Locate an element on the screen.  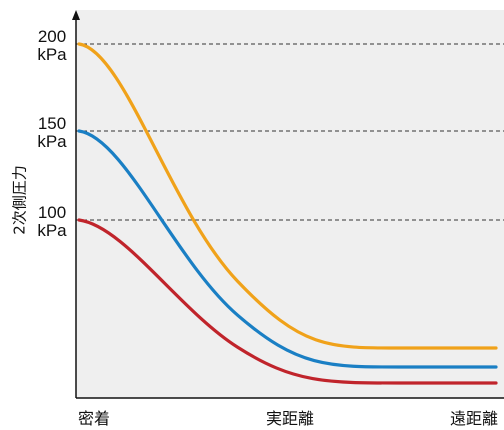
x-tick-label-0: 密着 is located at coordinates (94, 418).